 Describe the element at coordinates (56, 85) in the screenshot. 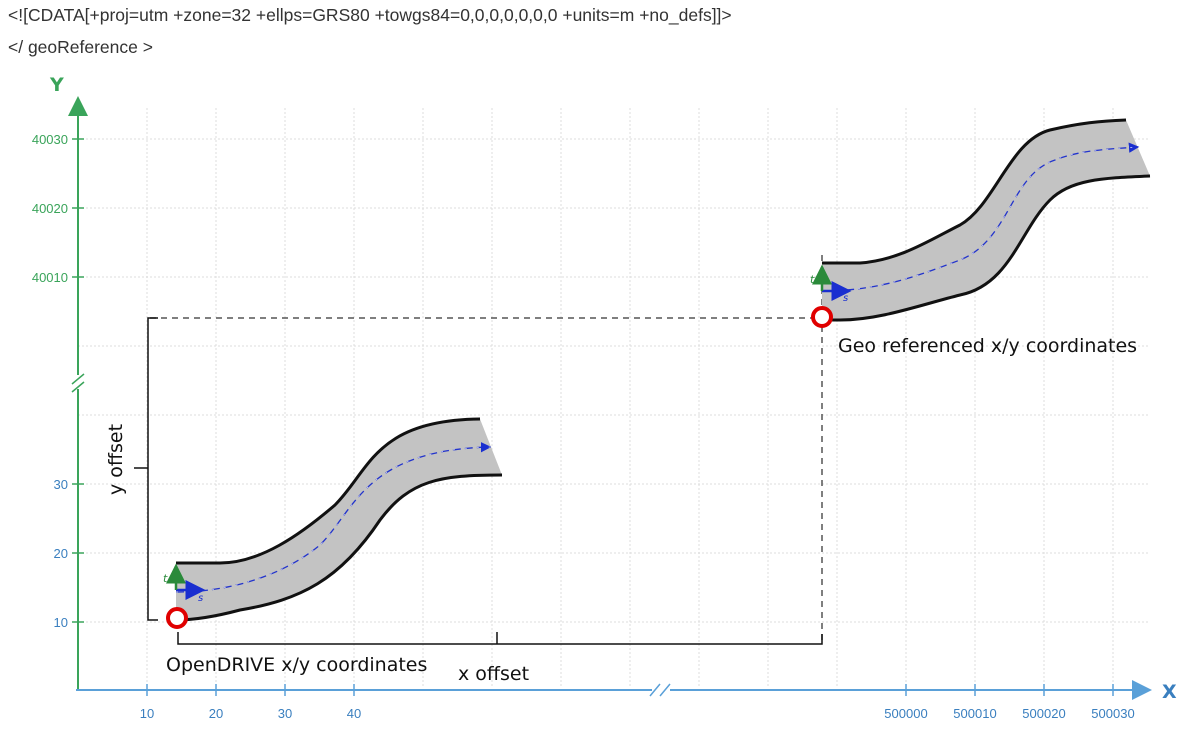

I see `y-axis-title: Y` at that location.